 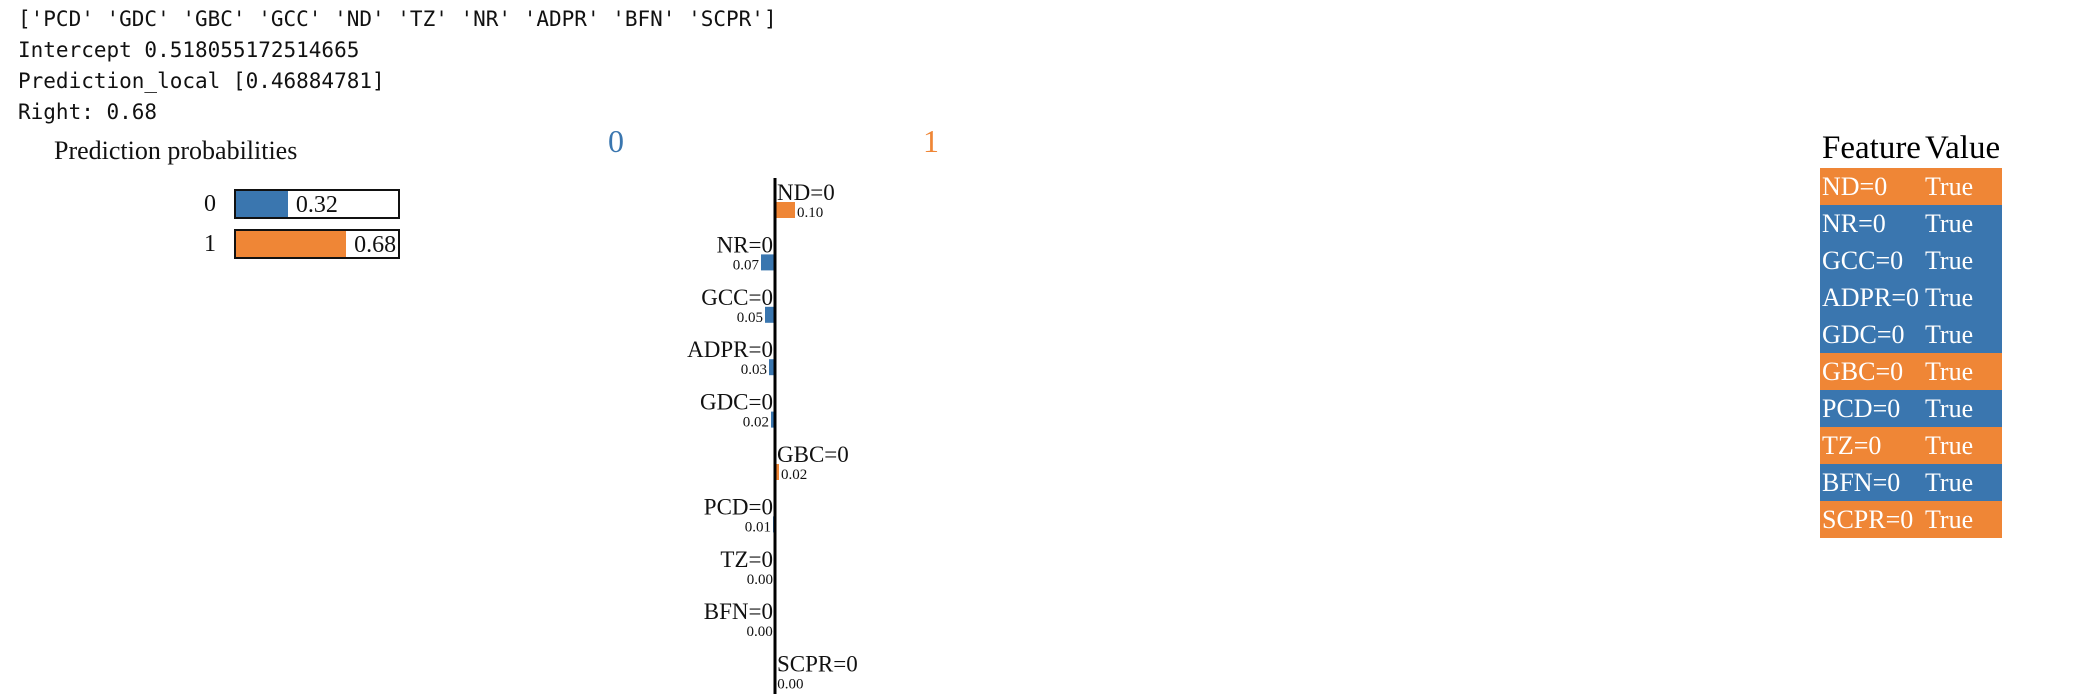 What do you see at coordinates (1911, 223) in the screenshot?
I see `table-row: NR=0 True` at bounding box center [1911, 223].